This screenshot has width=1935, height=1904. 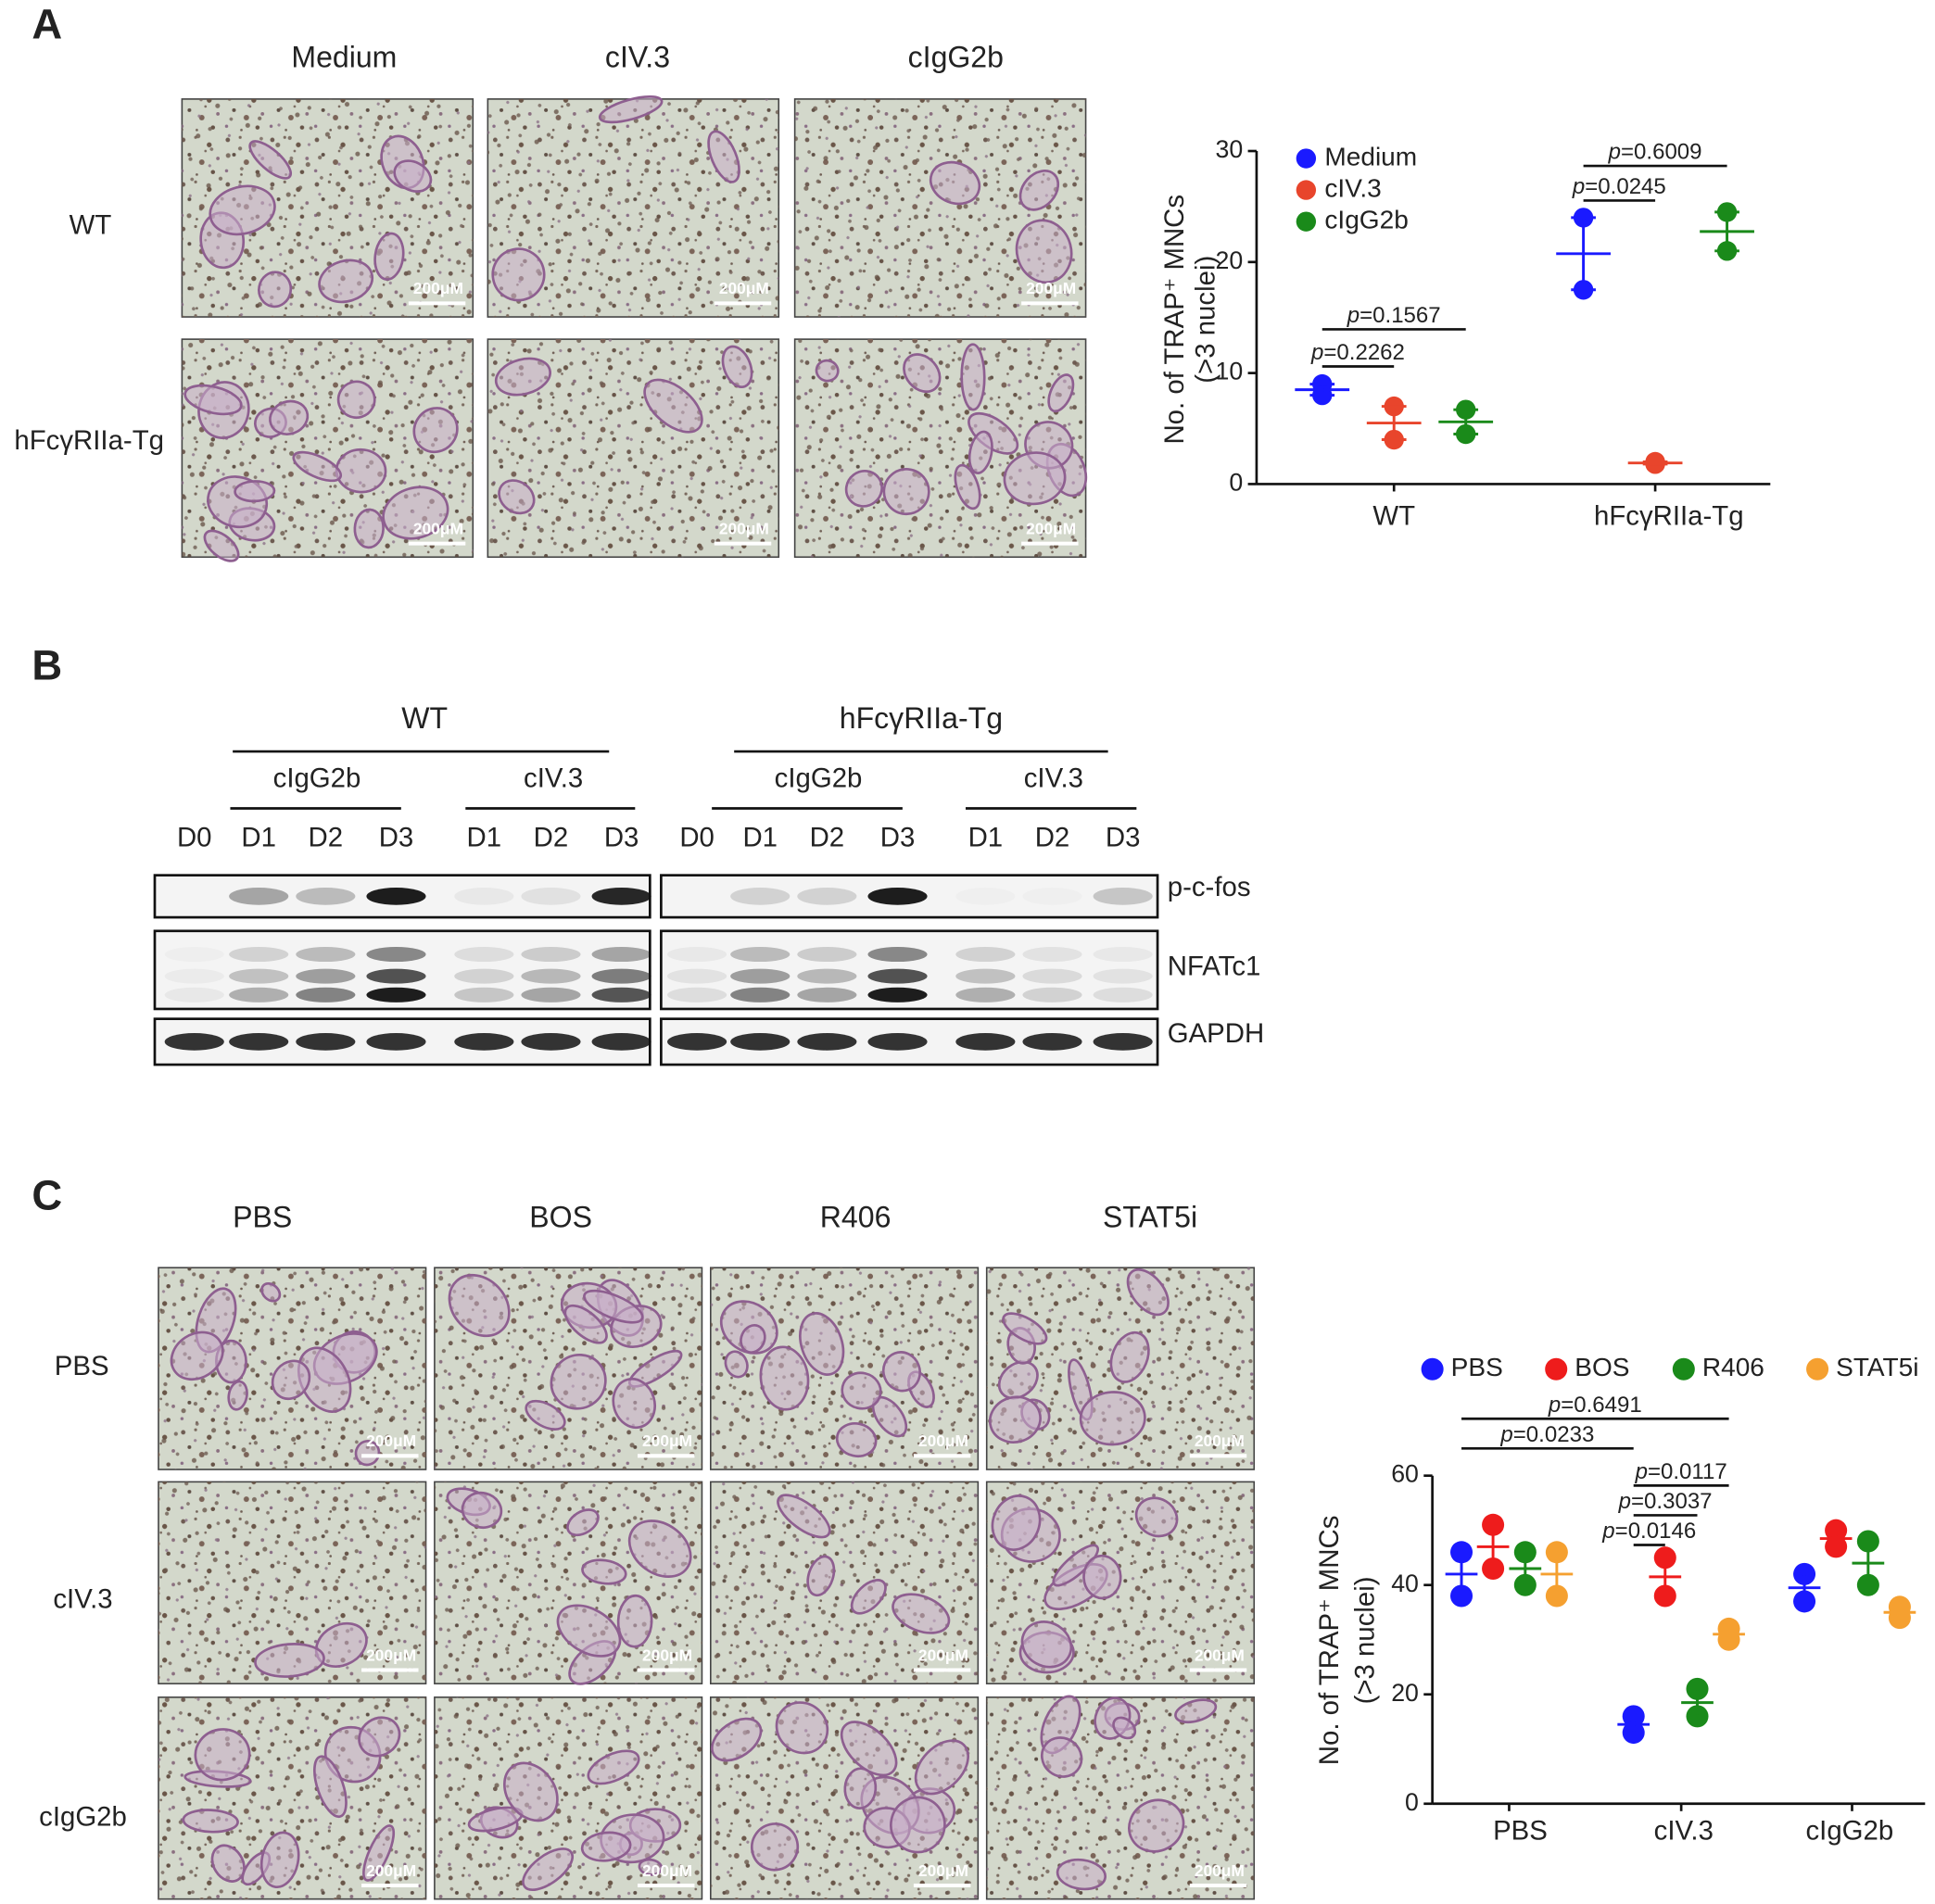 What do you see at coordinates (1477, 1367) in the screenshot?
I see `legend-label: PBS` at bounding box center [1477, 1367].